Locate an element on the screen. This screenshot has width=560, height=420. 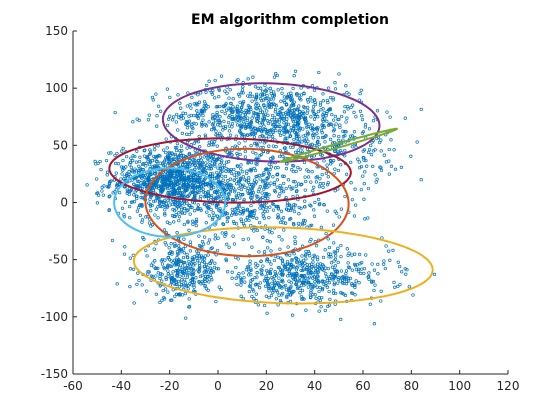
y-tick-label: -150 is located at coordinates (54, 374).